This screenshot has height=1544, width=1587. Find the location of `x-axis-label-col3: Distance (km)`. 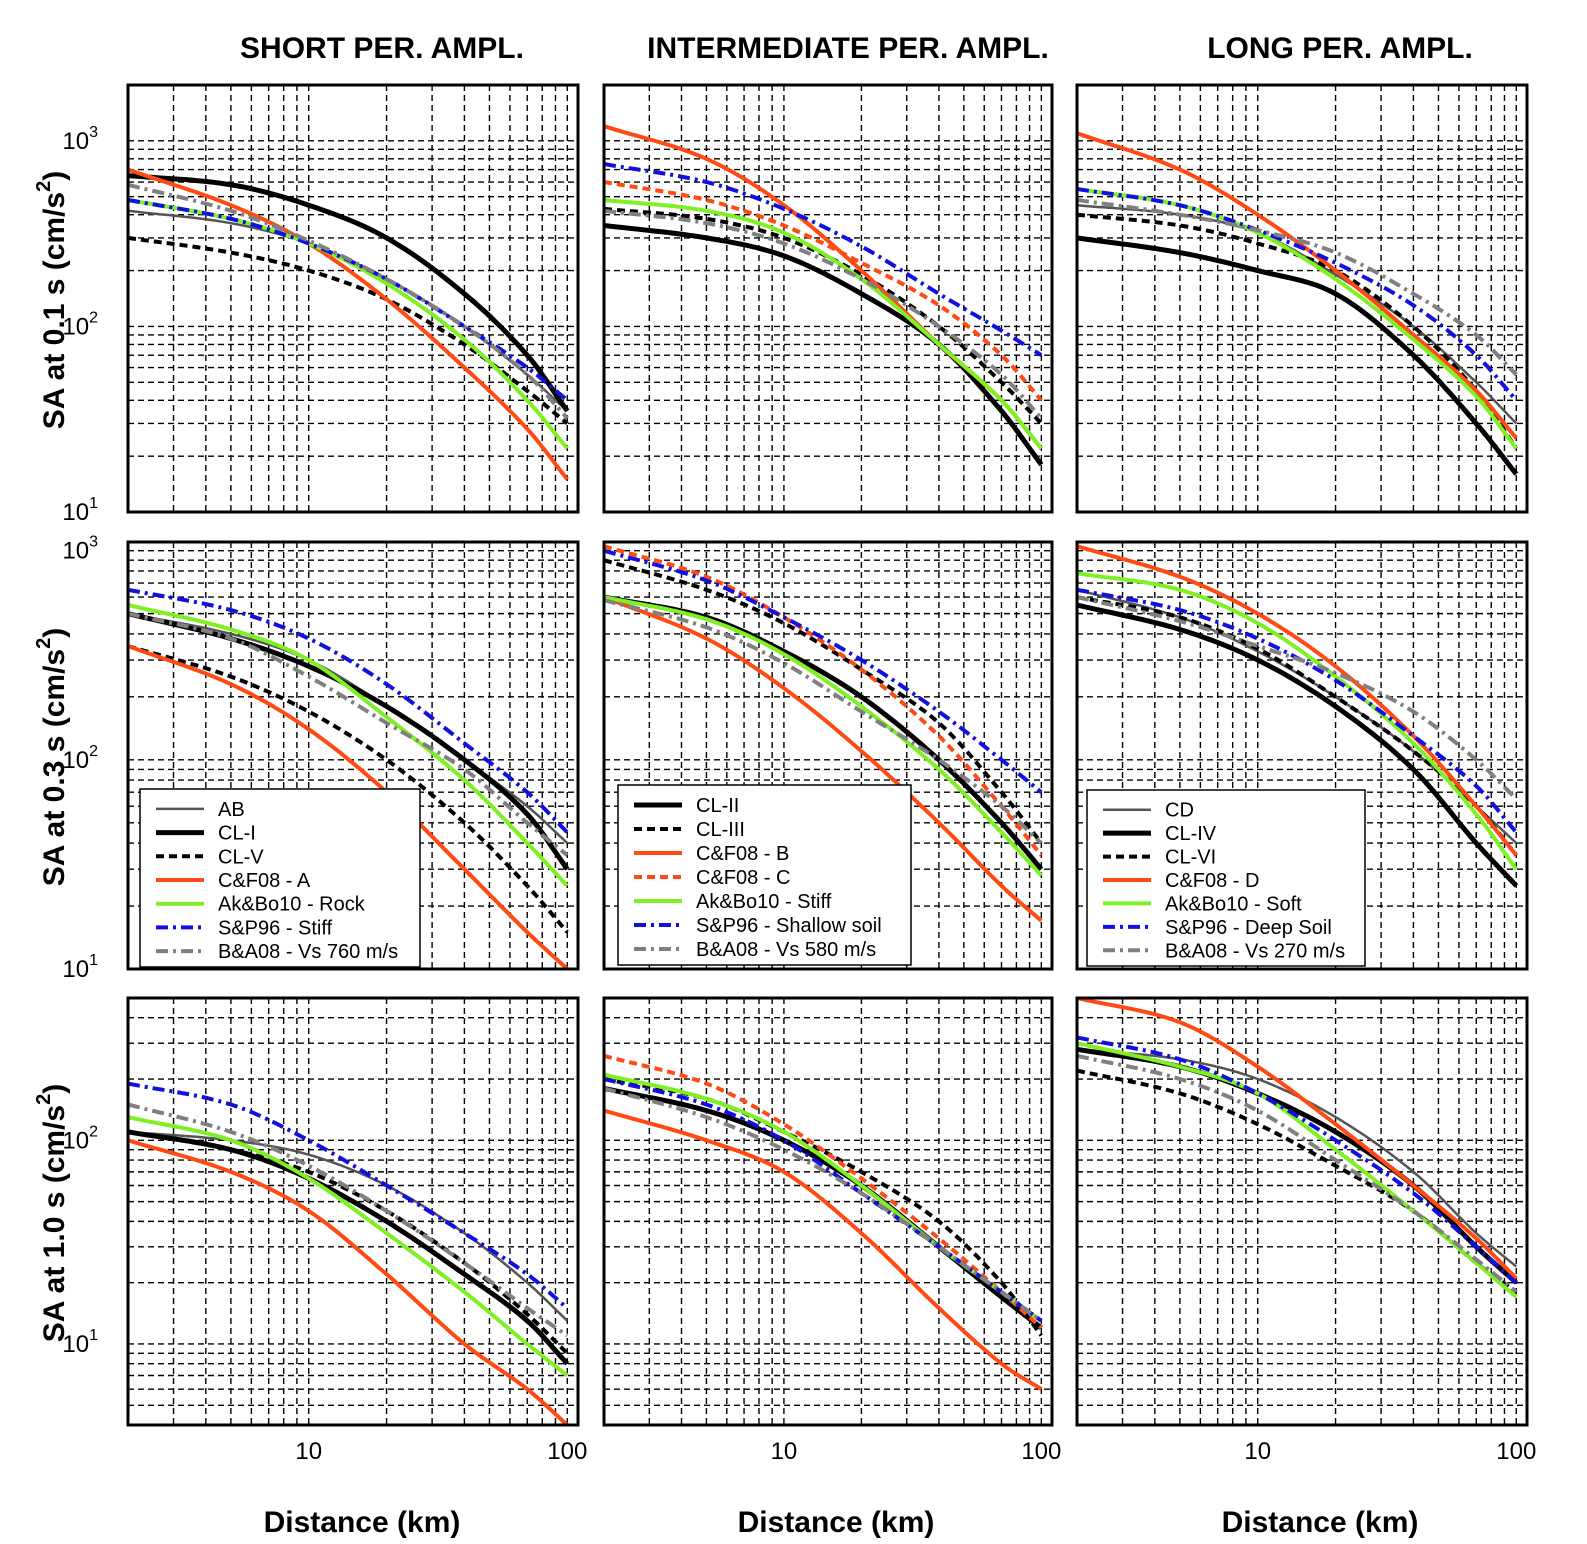

x-axis-label-col3: Distance (km) is located at coordinates (1320, 1522).